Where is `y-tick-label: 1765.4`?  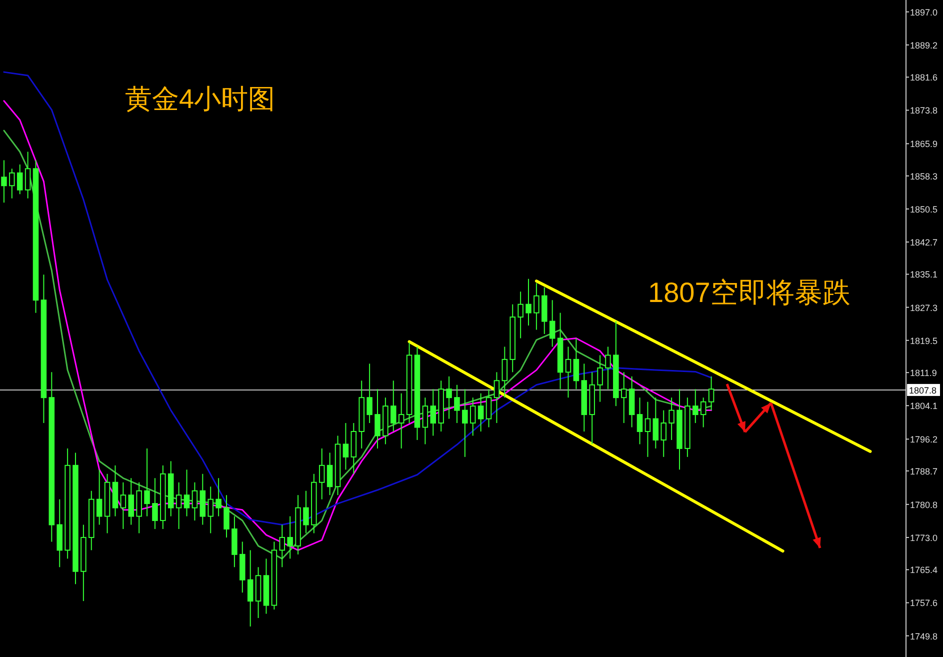
y-tick-label: 1765.4 is located at coordinates (924, 570).